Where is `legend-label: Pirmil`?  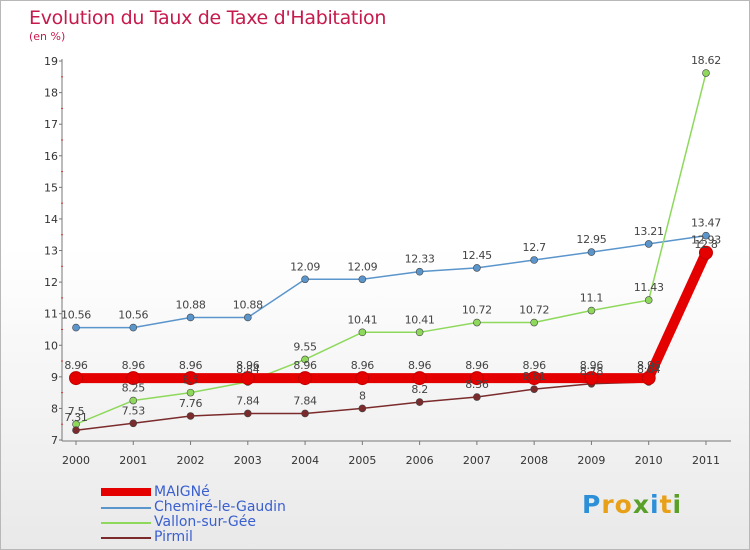 legend-label: Pirmil is located at coordinates (173, 537).